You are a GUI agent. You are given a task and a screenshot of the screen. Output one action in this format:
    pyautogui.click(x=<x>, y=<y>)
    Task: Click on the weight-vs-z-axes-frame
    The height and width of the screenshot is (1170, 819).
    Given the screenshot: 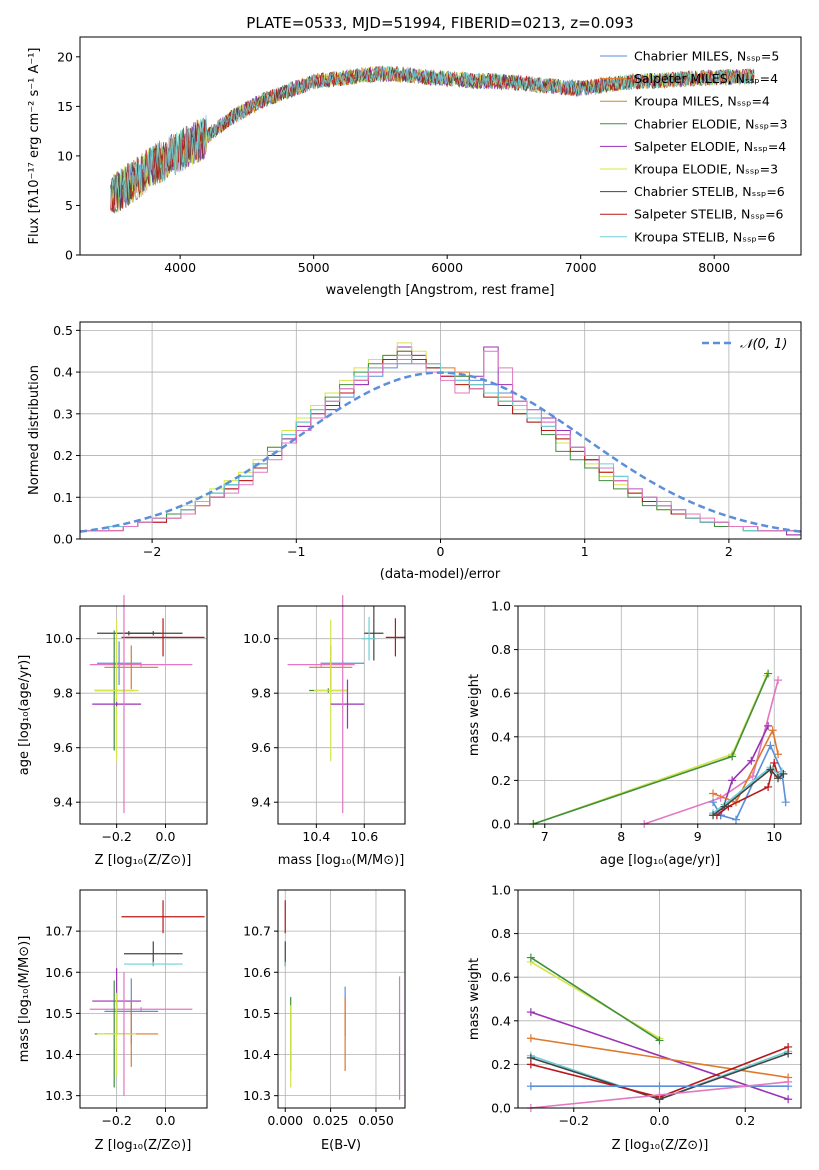 What is the action you would take?
    pyautogui.click(x=659, y=999)
    